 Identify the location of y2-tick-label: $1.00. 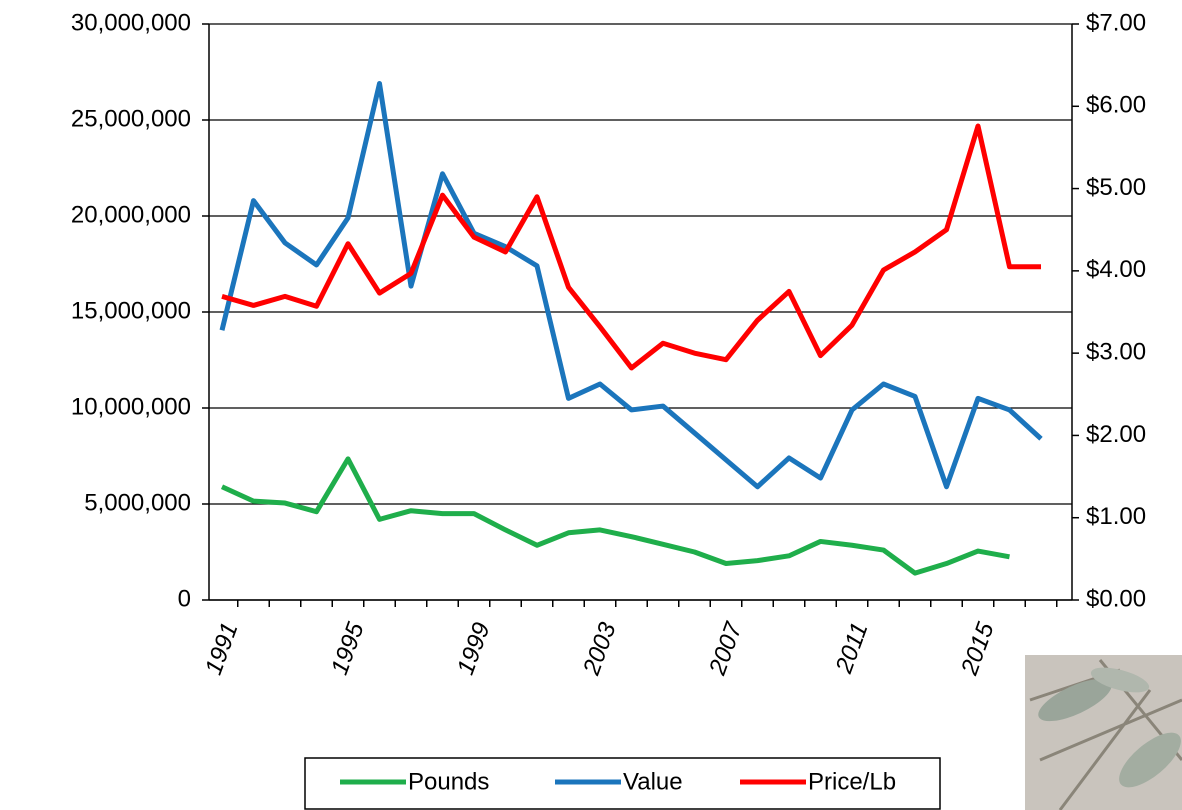
(1116, 516).